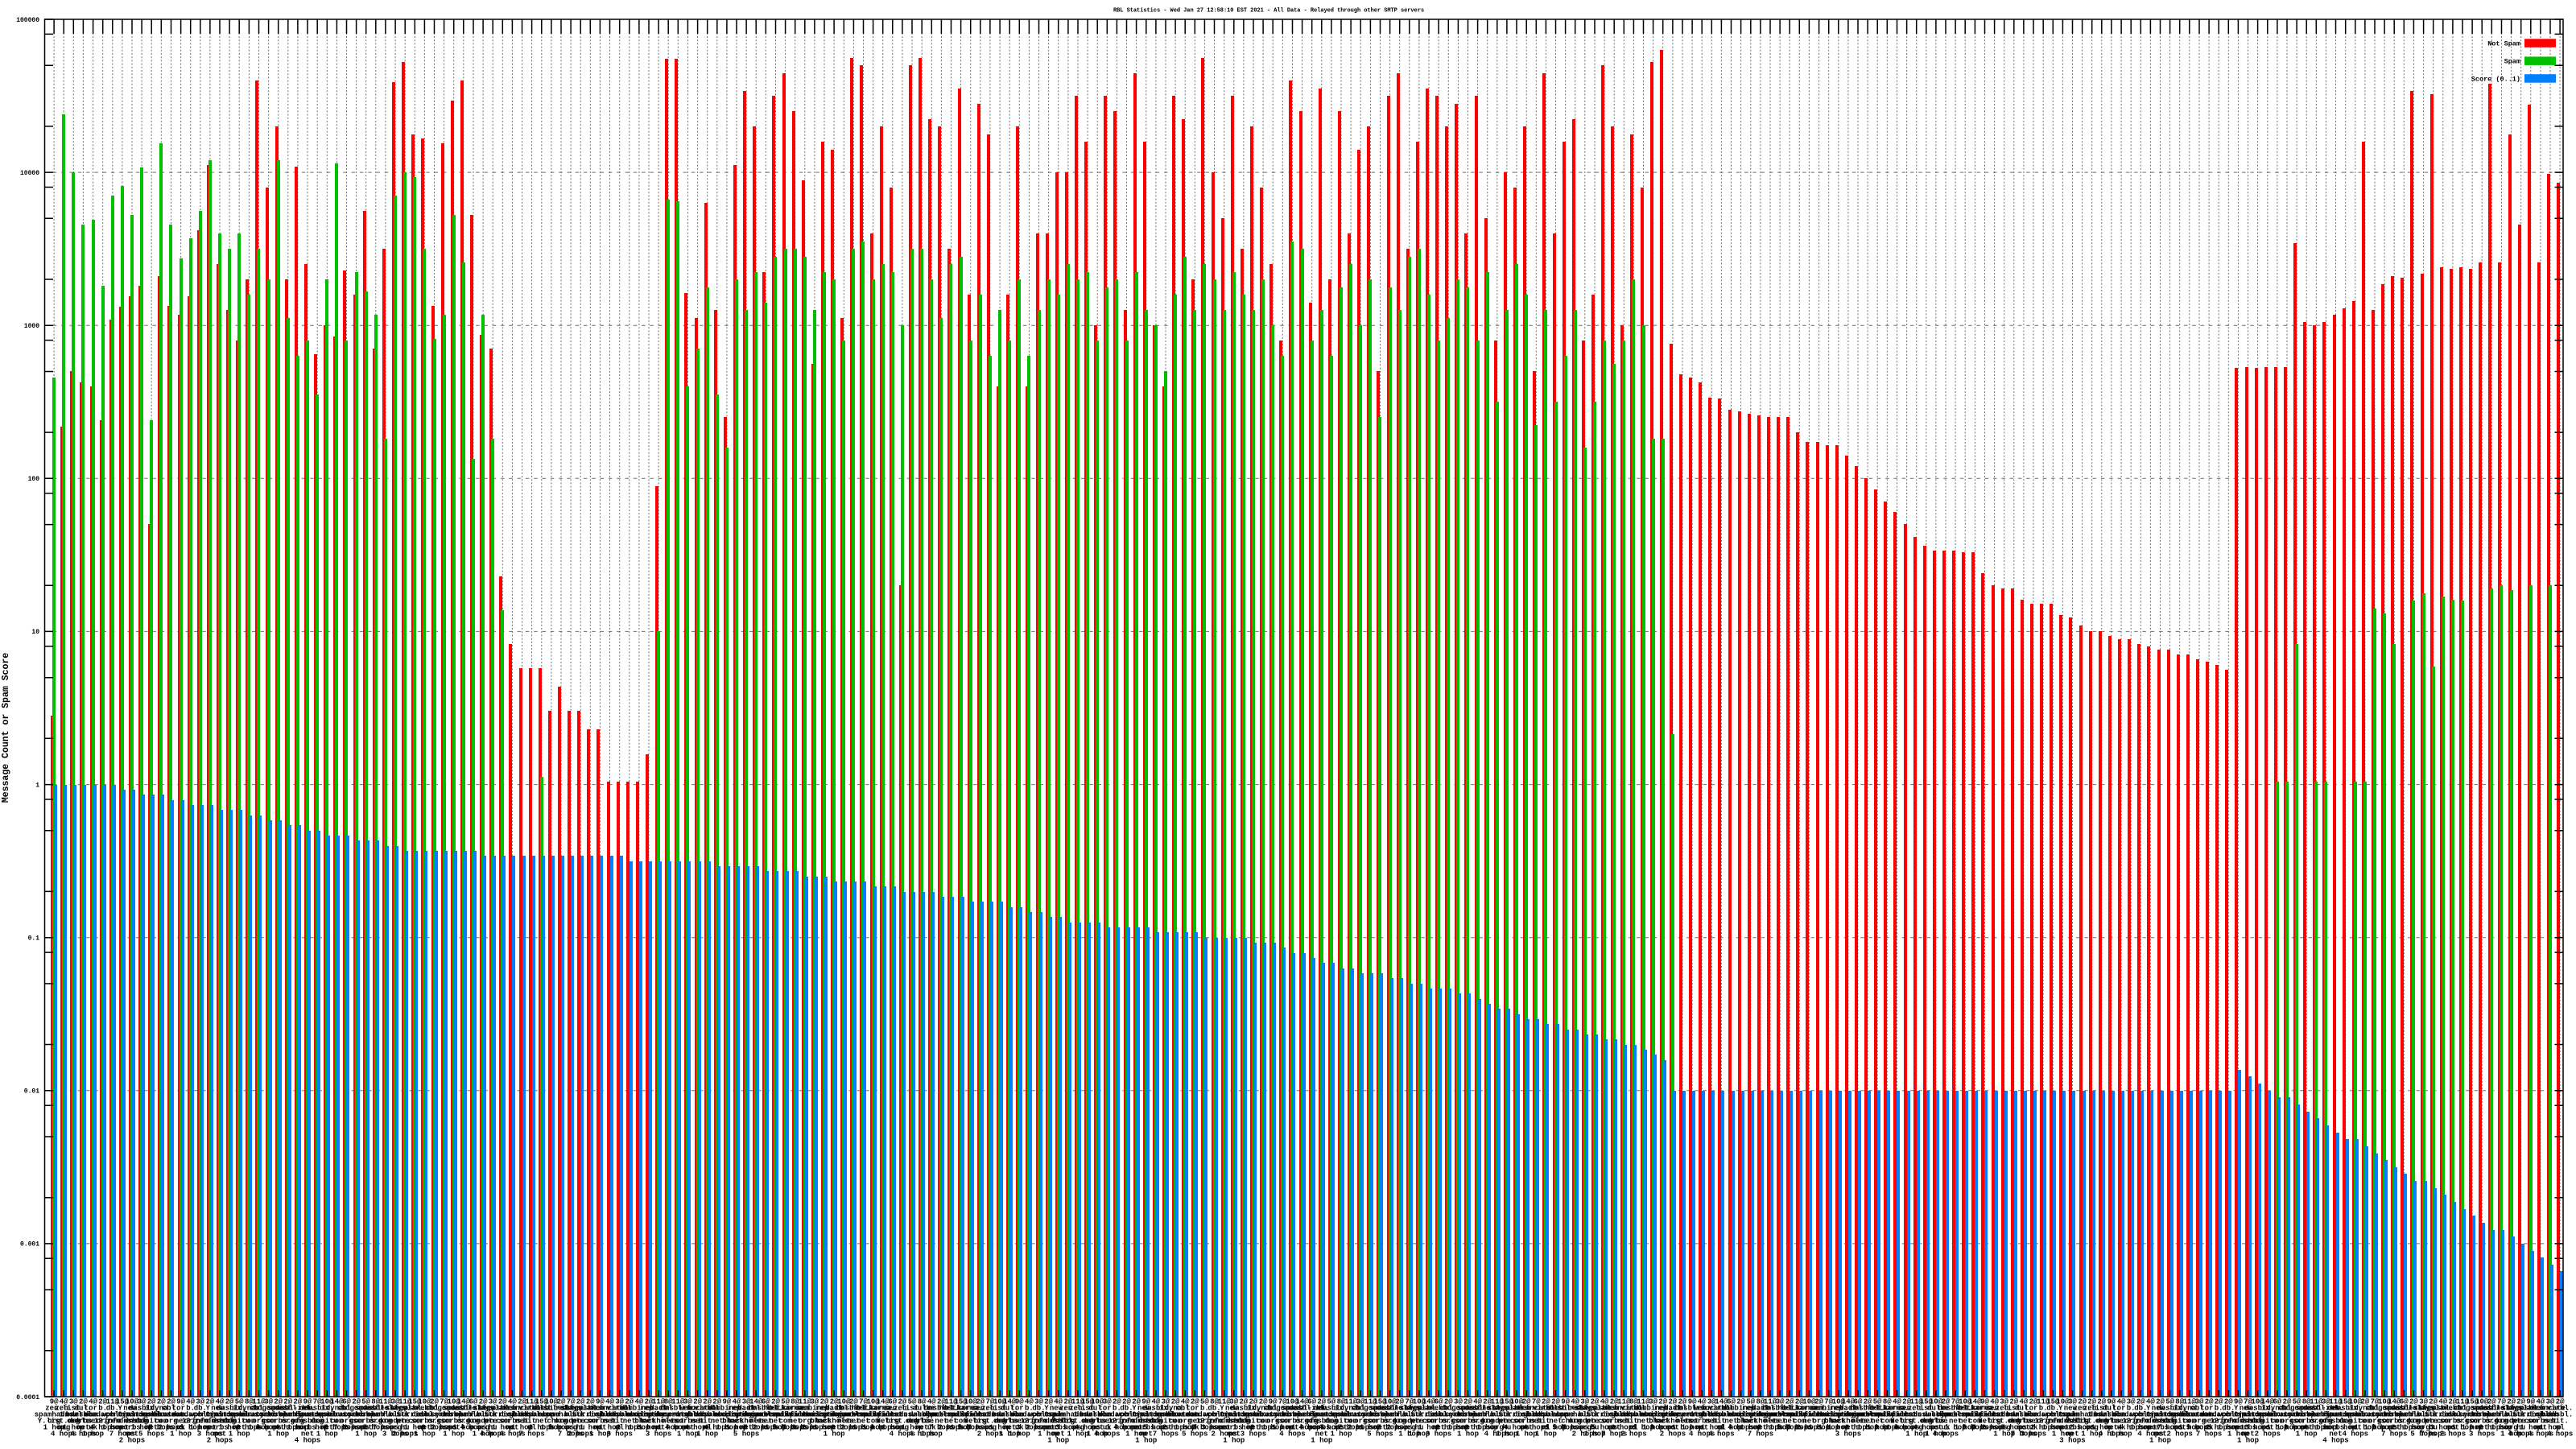  I want to click on svg-text: ix., so click(2355, 1409).